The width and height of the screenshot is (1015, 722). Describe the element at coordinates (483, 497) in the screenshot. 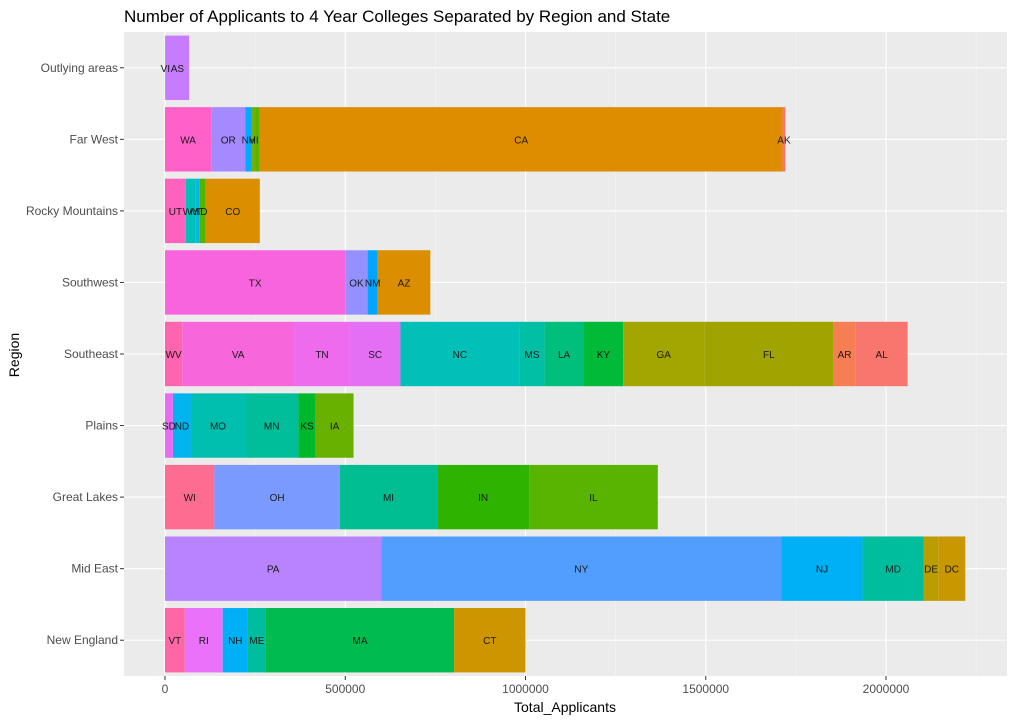

I see `bar-segment-in` at that location.